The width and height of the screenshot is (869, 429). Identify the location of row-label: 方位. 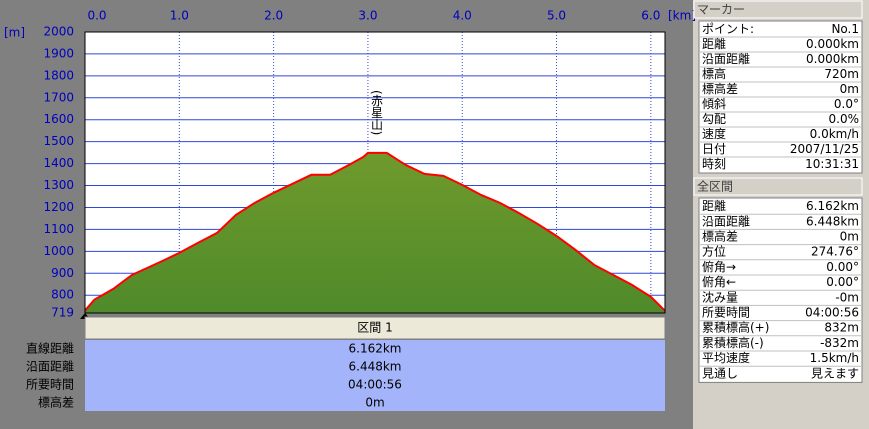
(714, 251).